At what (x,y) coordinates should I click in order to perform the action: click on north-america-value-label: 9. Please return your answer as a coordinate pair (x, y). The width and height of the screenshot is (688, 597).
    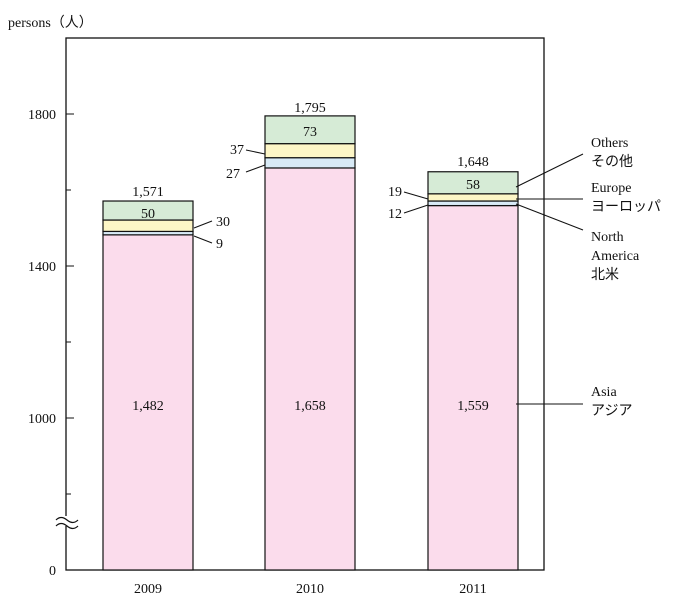
    Looking at the image, I should click on (219, 244).